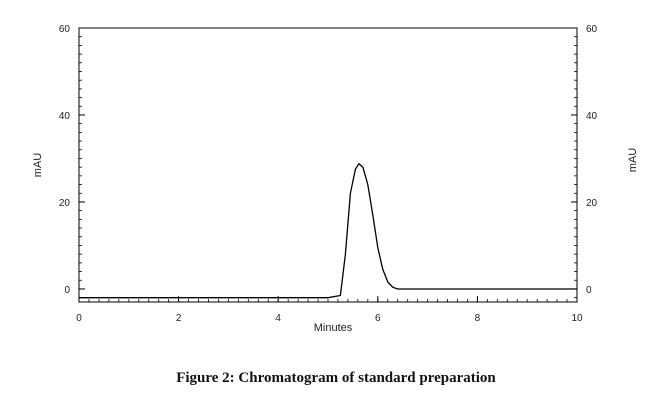  Describe the element at coordinates (333, 328) in the screenshot. I see `x-axis-title: Minutes` at that location.